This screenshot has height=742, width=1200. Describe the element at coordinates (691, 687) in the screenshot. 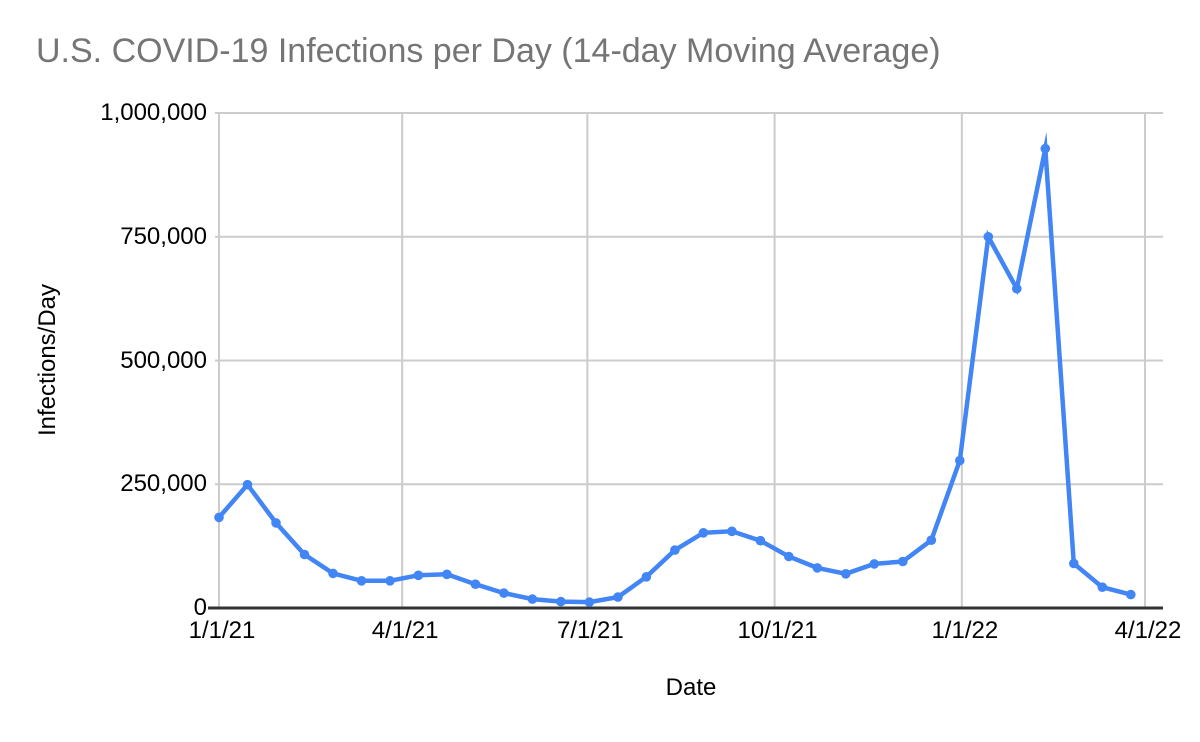

I see `x-axis-title: Date` at that location.